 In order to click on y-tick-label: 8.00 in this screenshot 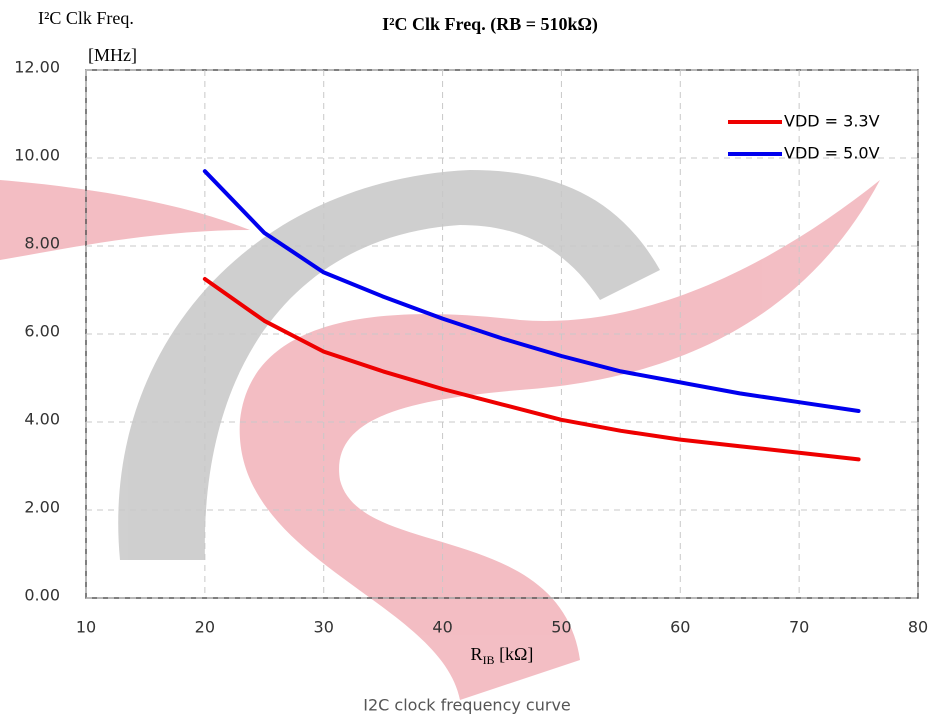, I will do `click(42, 243)`.